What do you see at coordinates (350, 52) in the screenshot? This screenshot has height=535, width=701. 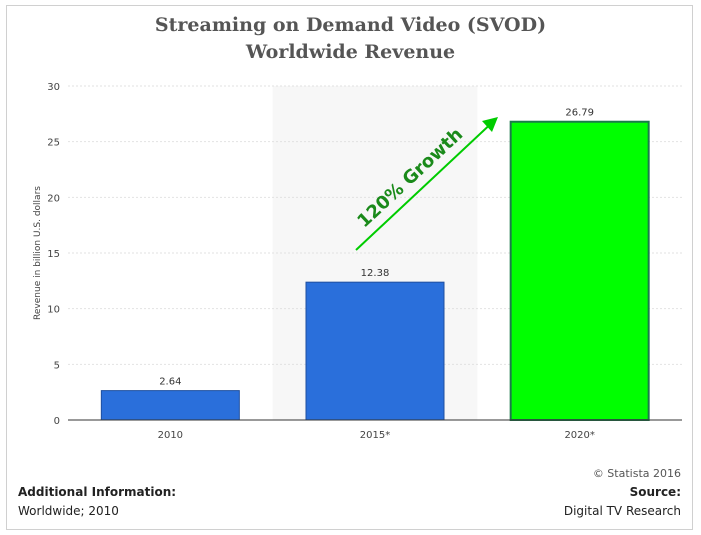 I see `title-line-2: Worldwide Revenue` at bounding box center [350, 52].